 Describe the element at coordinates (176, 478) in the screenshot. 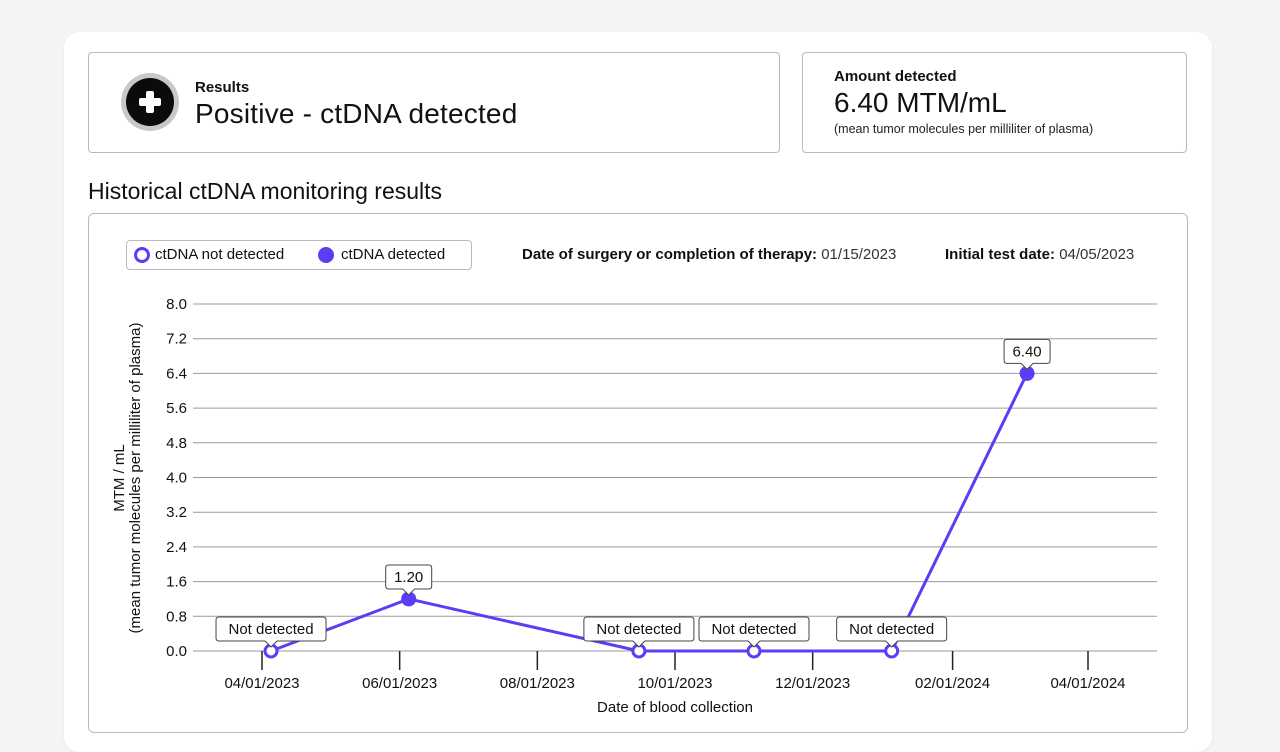

I see `y-tick-label: 4.0` at that location.